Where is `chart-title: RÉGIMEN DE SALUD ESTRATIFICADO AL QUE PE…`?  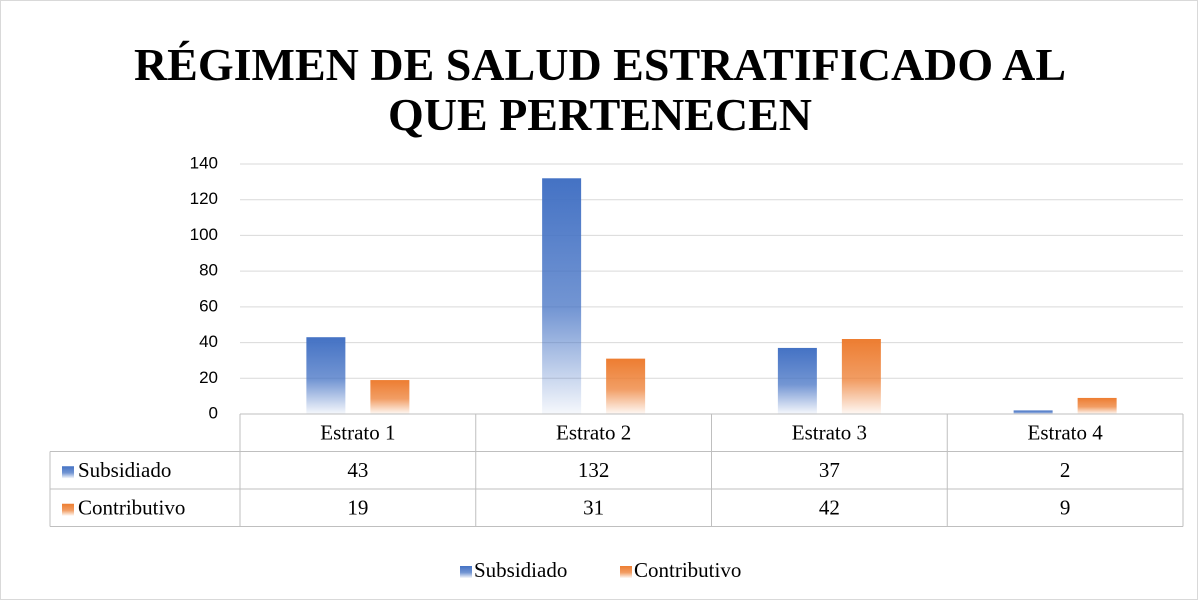
chart-title: RÉGIMEN DE SALUD ESTRATIFICADO AL QUE PE… is located at coordinates (600, 89).